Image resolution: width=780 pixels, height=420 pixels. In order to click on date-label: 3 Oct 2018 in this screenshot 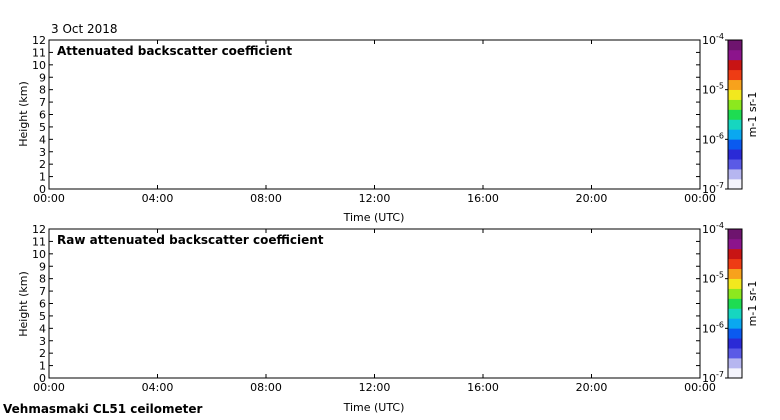, I will do `click(84, 29)`.